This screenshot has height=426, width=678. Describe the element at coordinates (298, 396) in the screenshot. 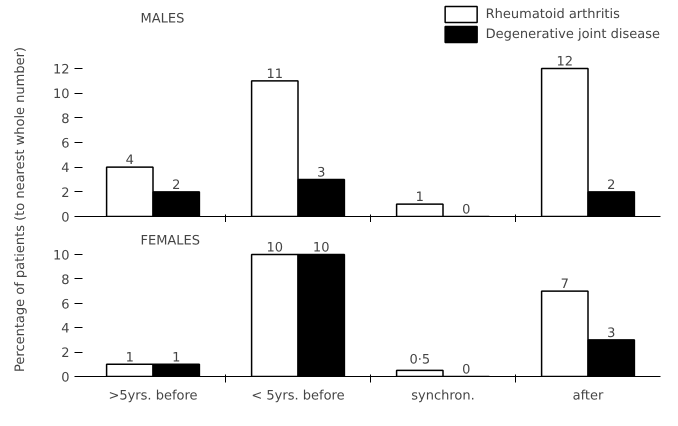

I see `x-tick-label: < 5yrs. before` at that location.